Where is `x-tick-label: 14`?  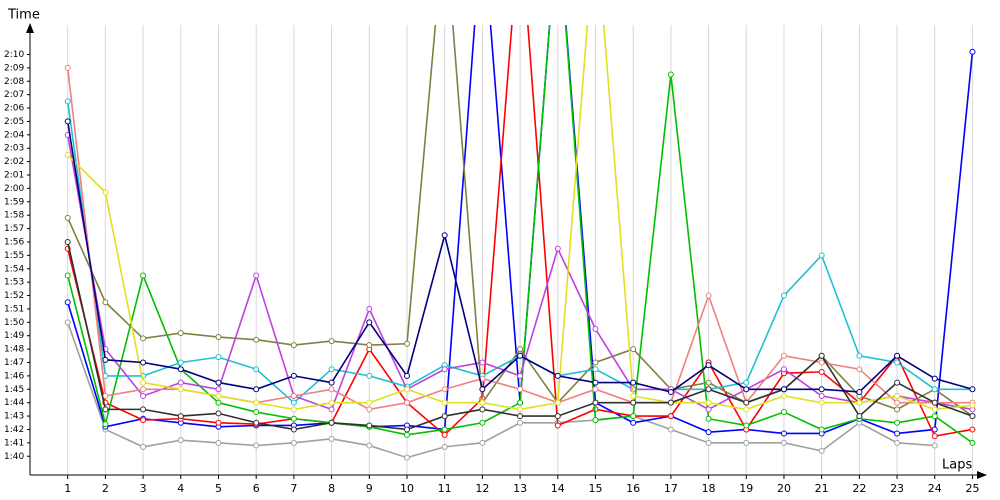
x-tick-label: 14 is located at coordinates (558, 488).